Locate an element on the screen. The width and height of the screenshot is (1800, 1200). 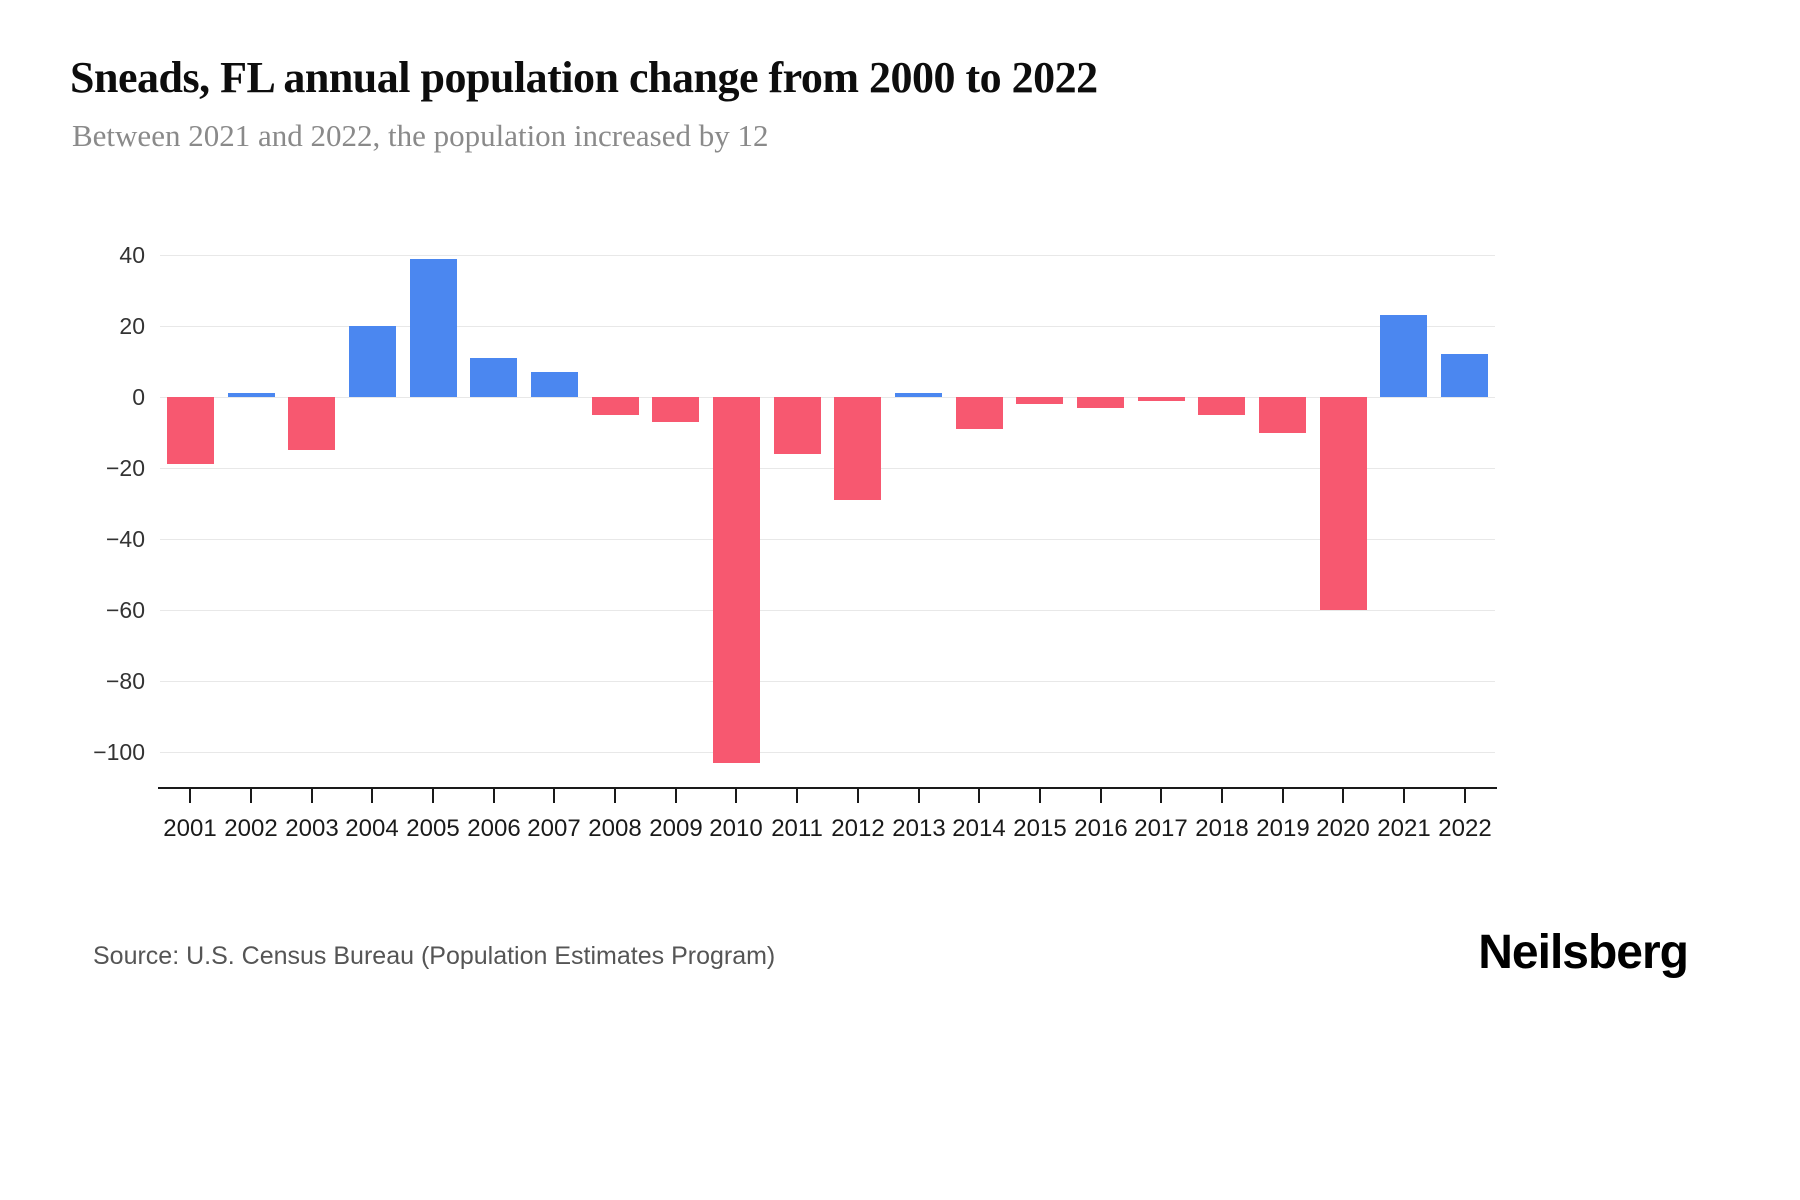
y-axis-tick-label: −40 is located at coordinates (125, 539).